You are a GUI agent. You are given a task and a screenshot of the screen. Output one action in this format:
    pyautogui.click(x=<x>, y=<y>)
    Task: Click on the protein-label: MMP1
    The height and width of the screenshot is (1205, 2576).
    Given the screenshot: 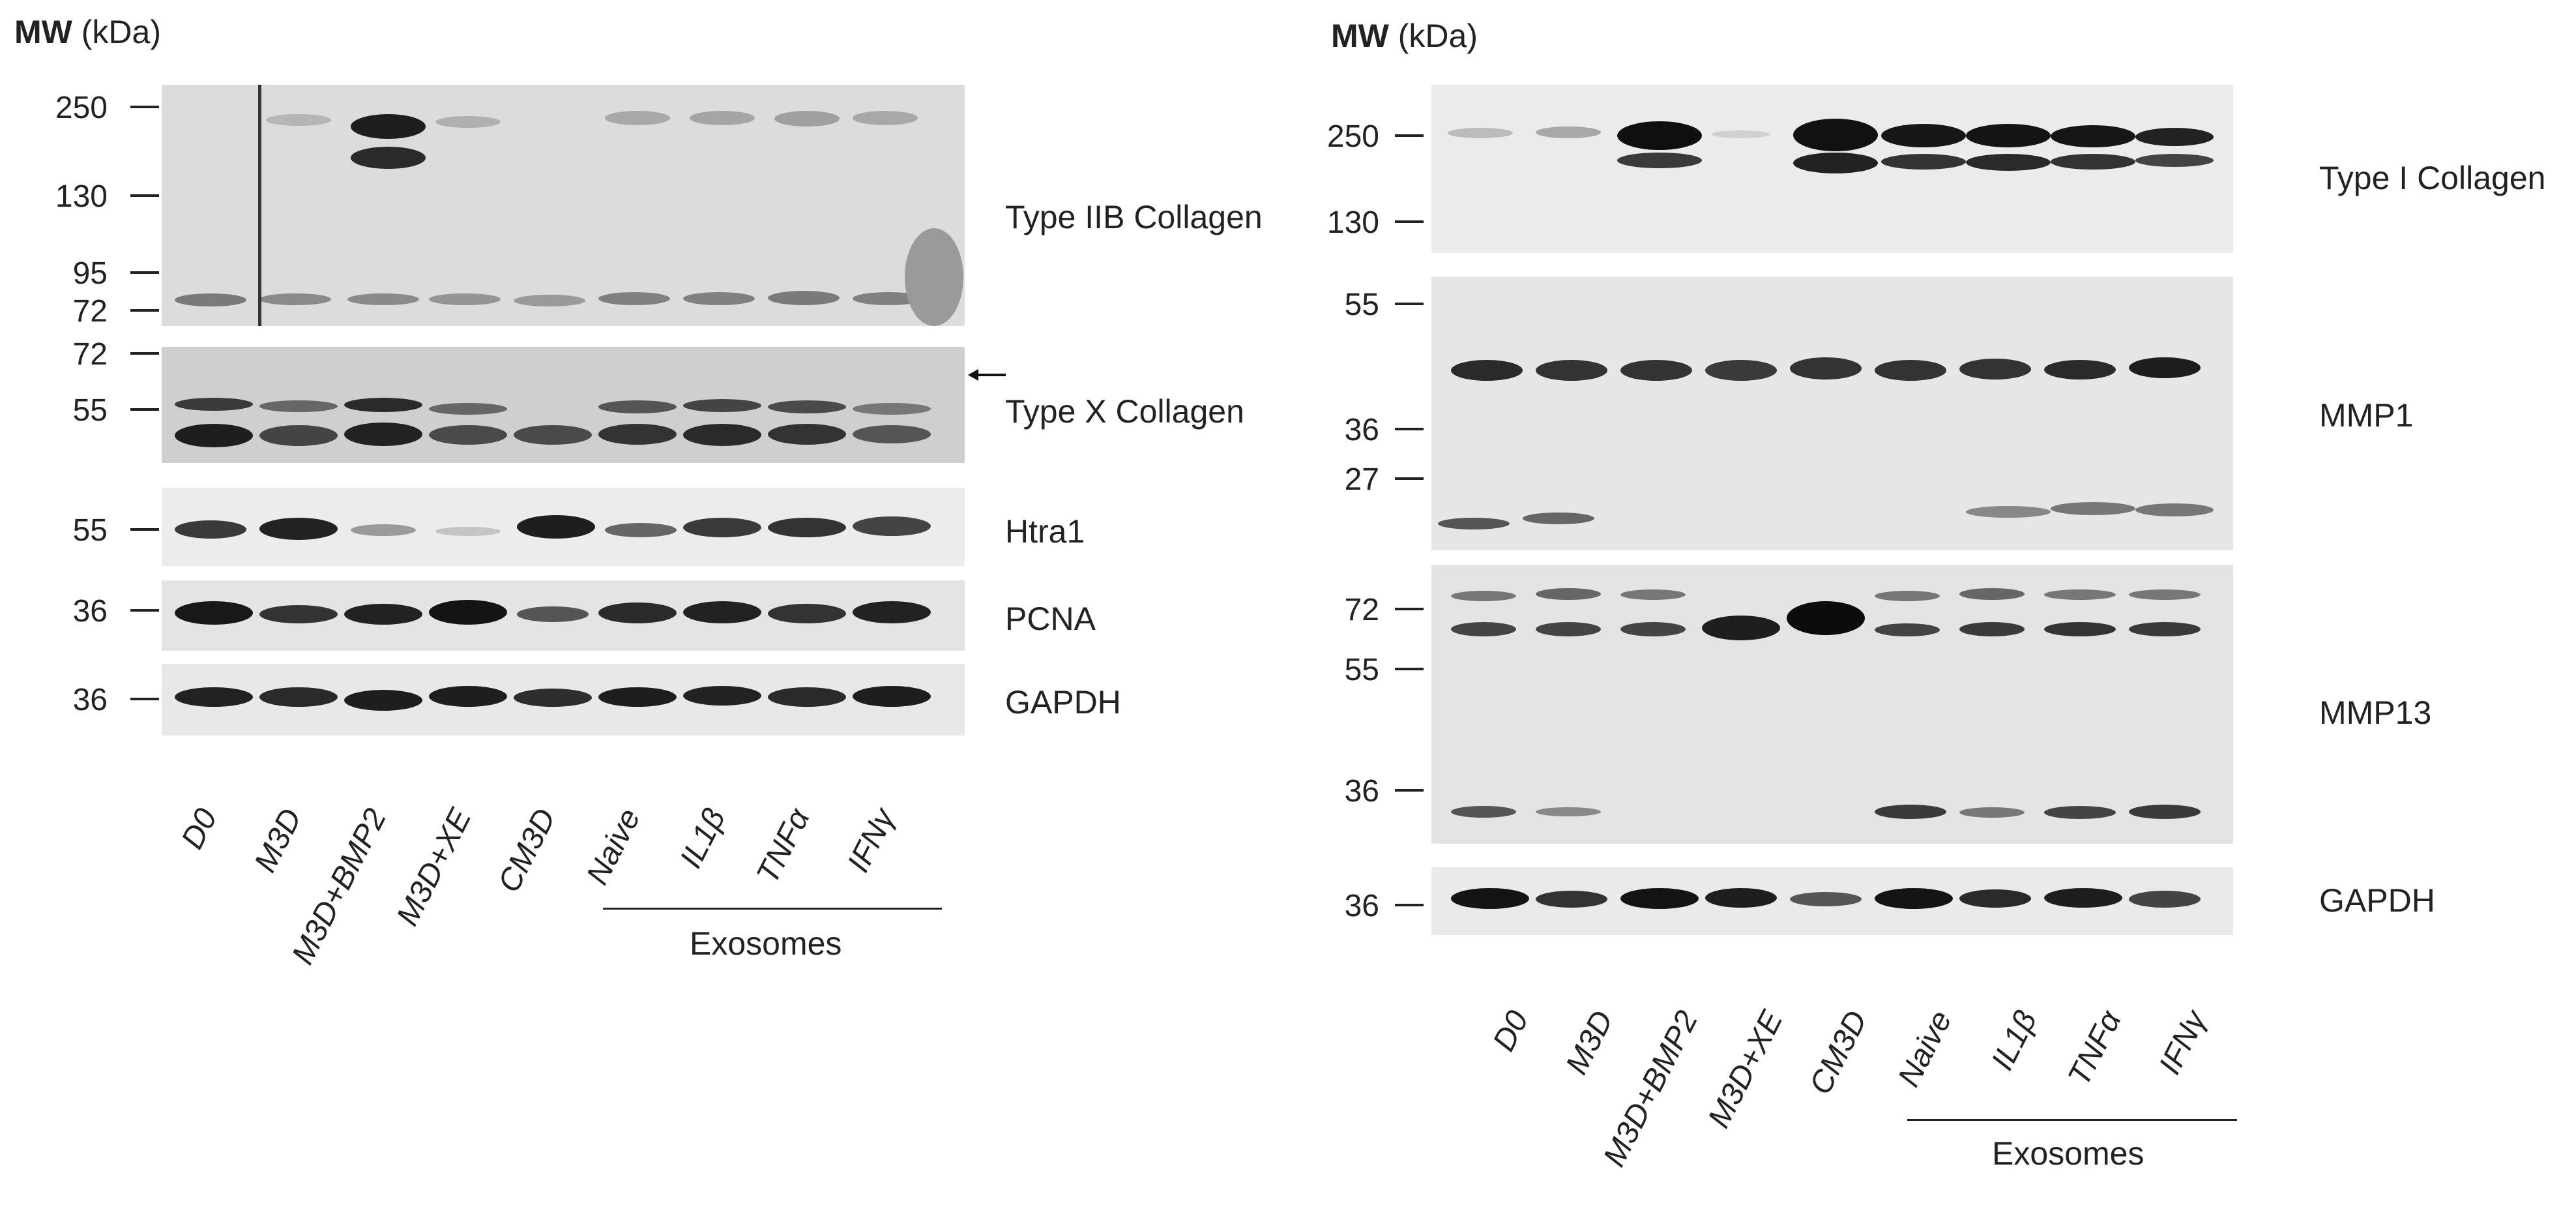 What is the action you would take?
    pyautogui.click(x=2366, y=416)
    